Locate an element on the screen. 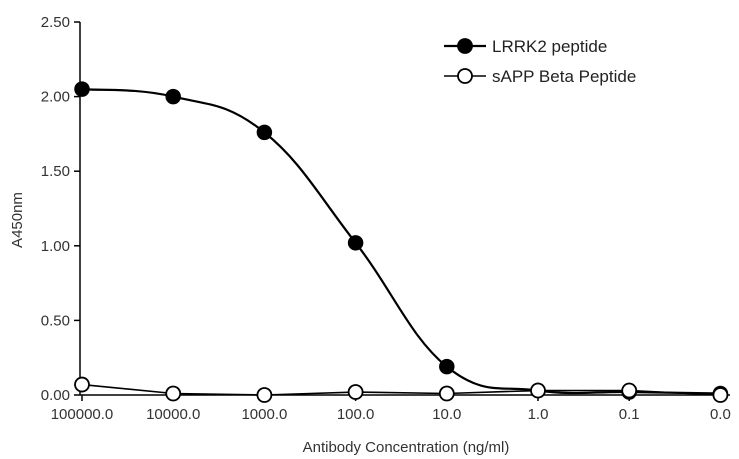  x-tick-label: 1000.0 is located at coordinates (264, 414).